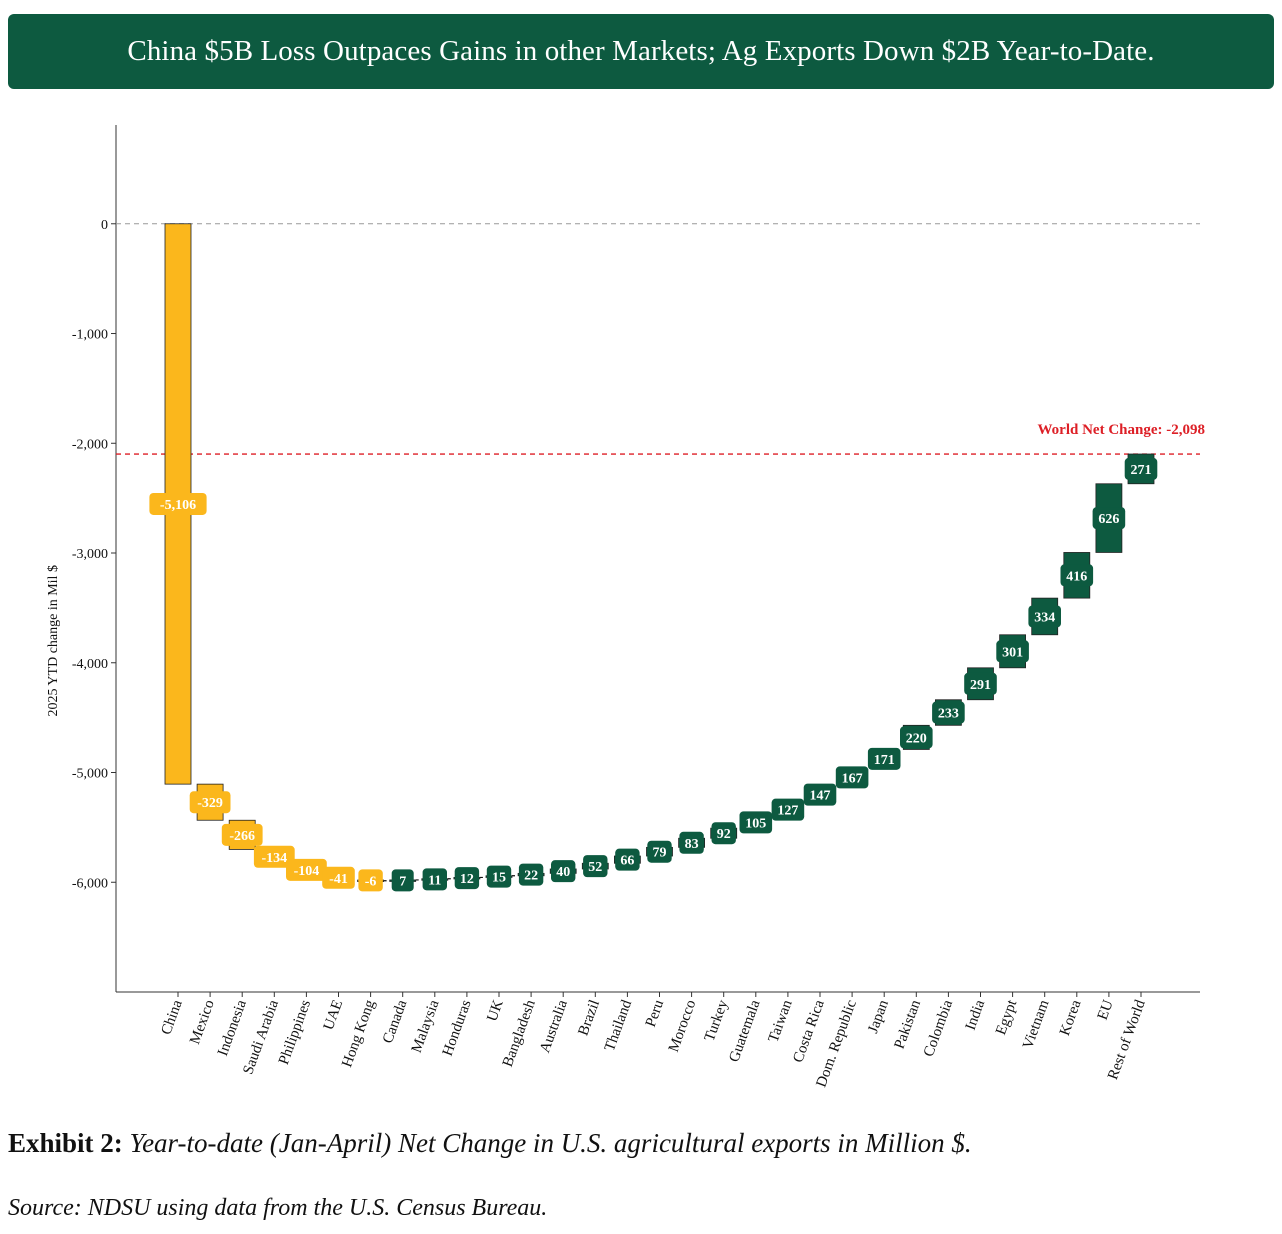  What do you see at coordinates (519, 1033) in the screenshot?
I see `x-tick-label: Bangladesh` at bounding box center [519, 1033].